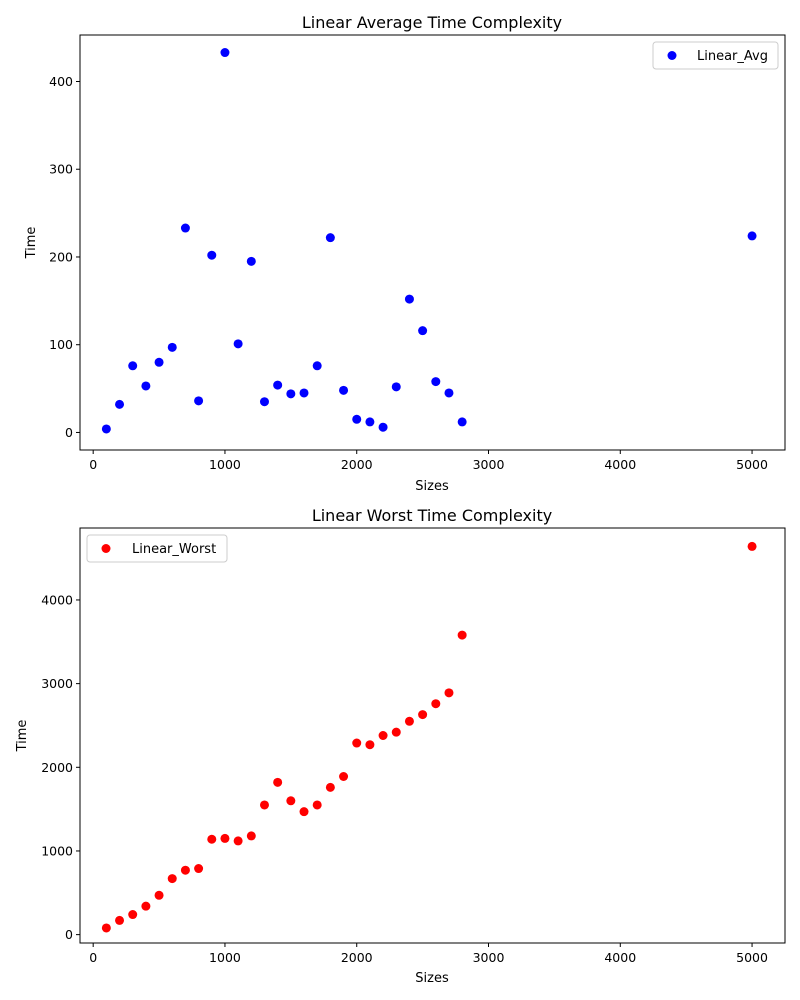 The width and height of the screenshot is (800, 1000). Describe the element at coordinates (61, 344) in the screenshot. I see `y-tick-label: 100` at that location.